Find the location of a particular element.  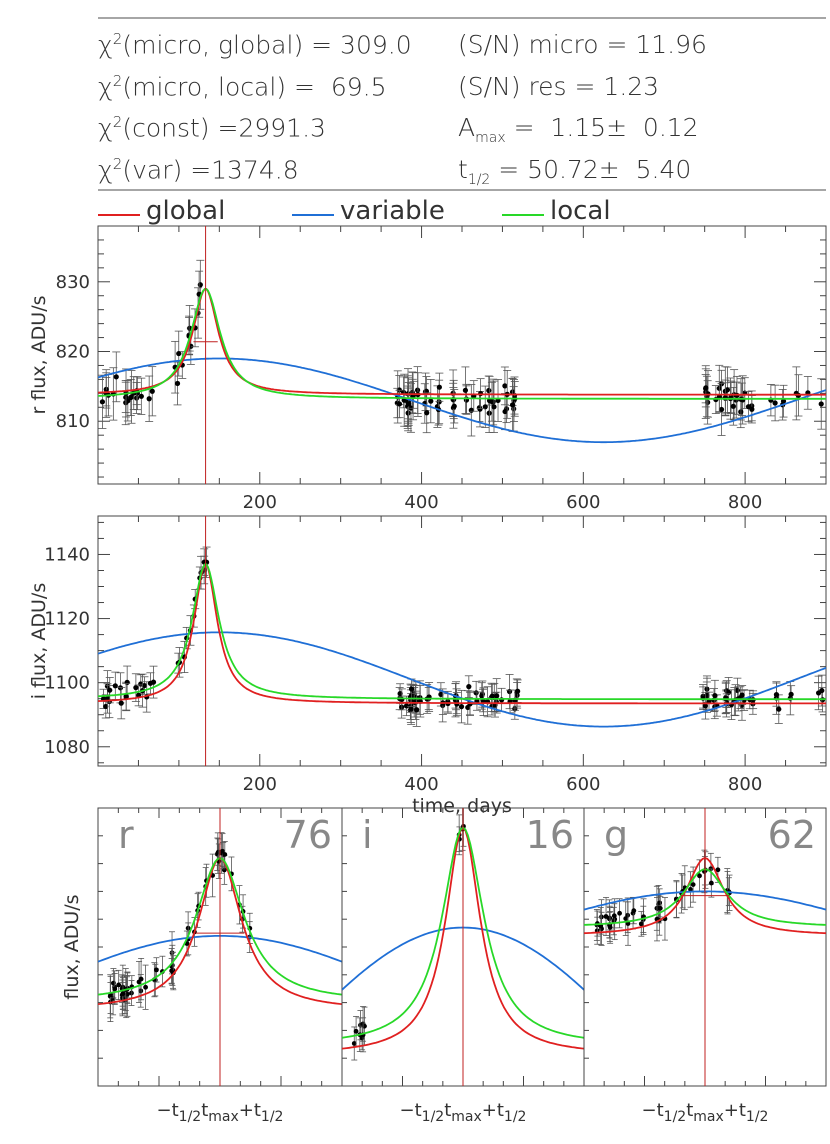

stat-thalf: t1/2 = 50.72± 5.40 is located at coordinates (575, 171).